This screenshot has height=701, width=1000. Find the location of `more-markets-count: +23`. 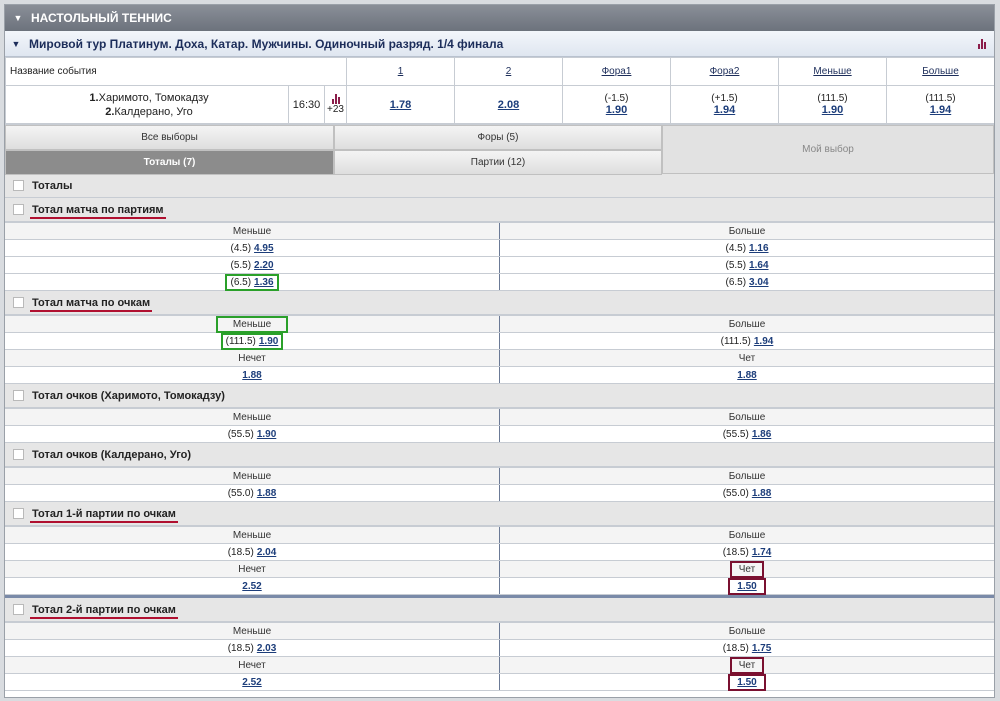

more-markets-count: +23 is located at coordinates (335, 109).